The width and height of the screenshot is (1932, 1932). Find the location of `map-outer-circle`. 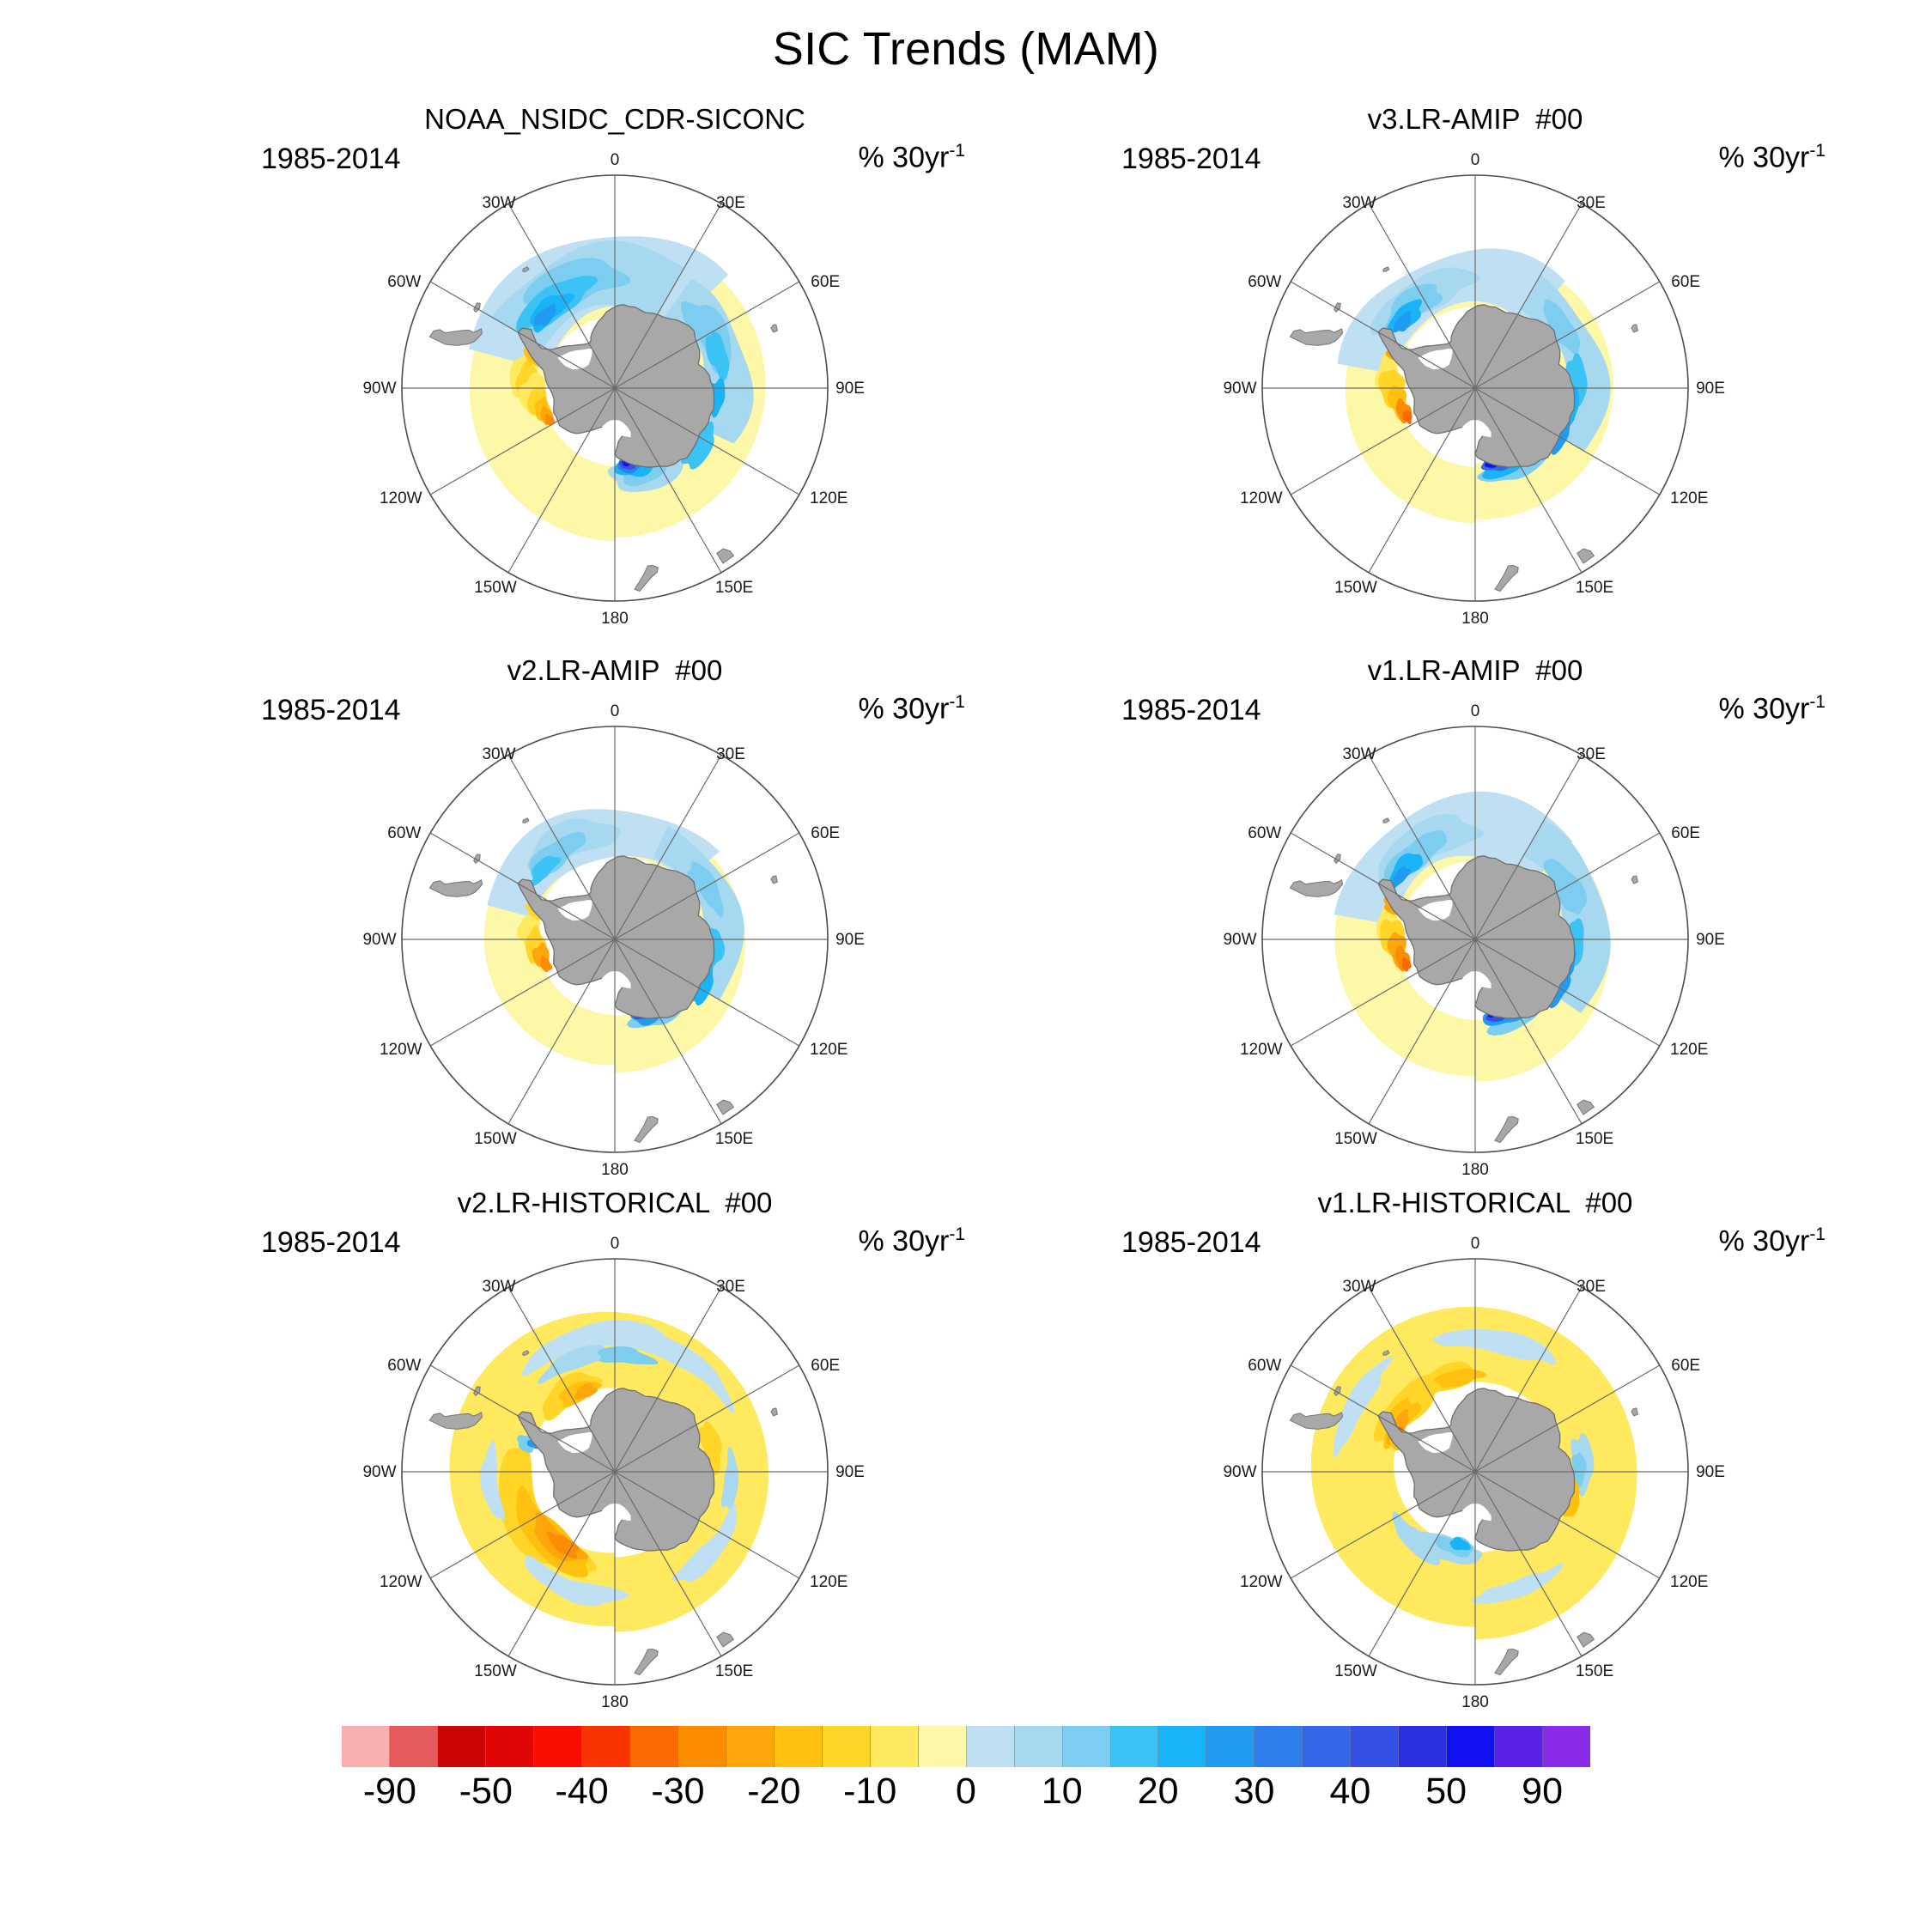

map-outer-circle is located at coordinates (615, 940).